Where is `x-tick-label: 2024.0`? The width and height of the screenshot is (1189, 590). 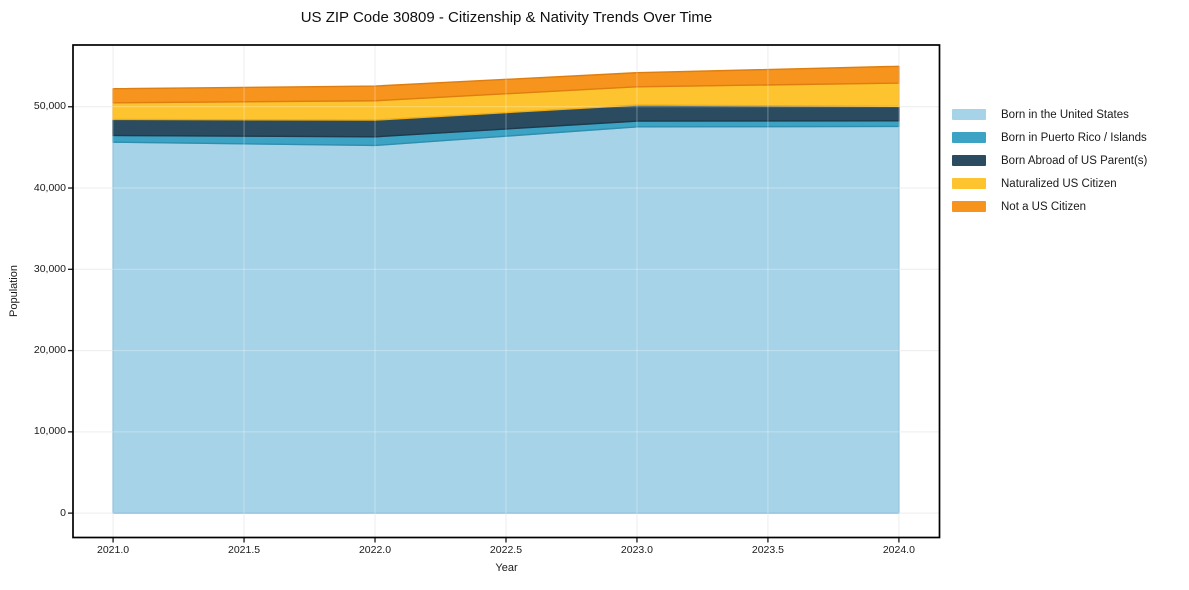
x-tick-label: 2024.0 is located at coordinates (898, 550).